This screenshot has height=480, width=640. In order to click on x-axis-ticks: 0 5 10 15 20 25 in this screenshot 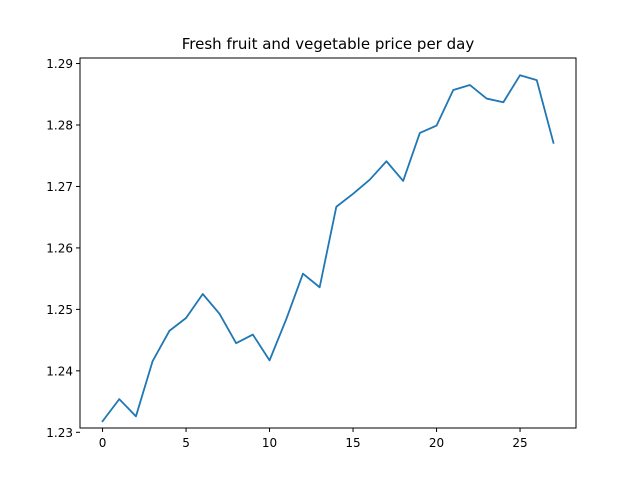, I will do `click(313, 439)`.